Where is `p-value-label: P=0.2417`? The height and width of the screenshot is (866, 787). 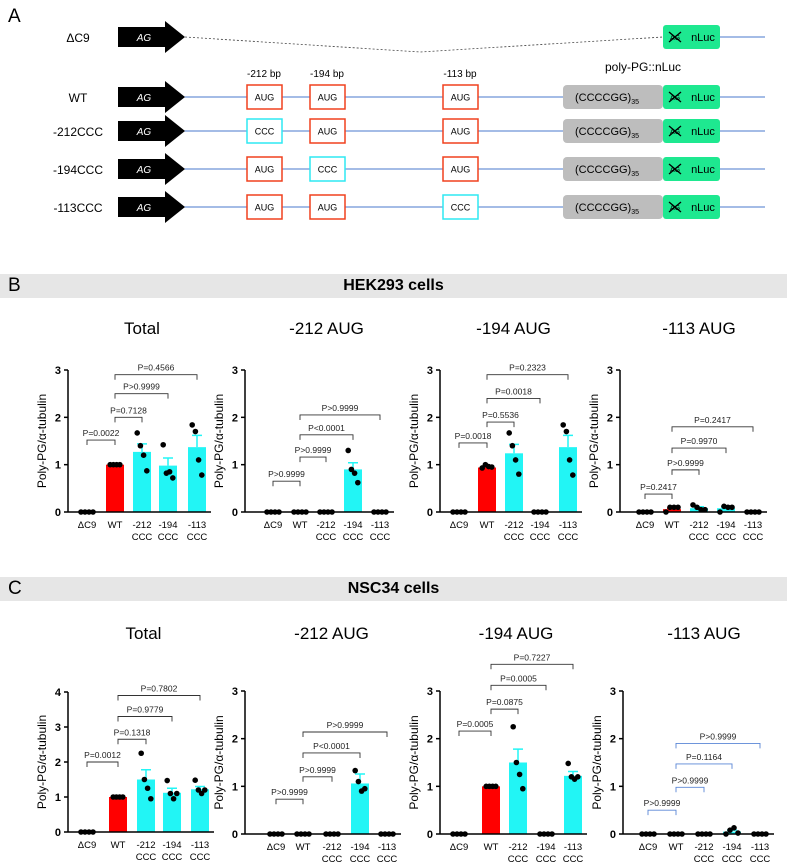
p-value-label: P=0.2417 is located at coordinates (658, 487).